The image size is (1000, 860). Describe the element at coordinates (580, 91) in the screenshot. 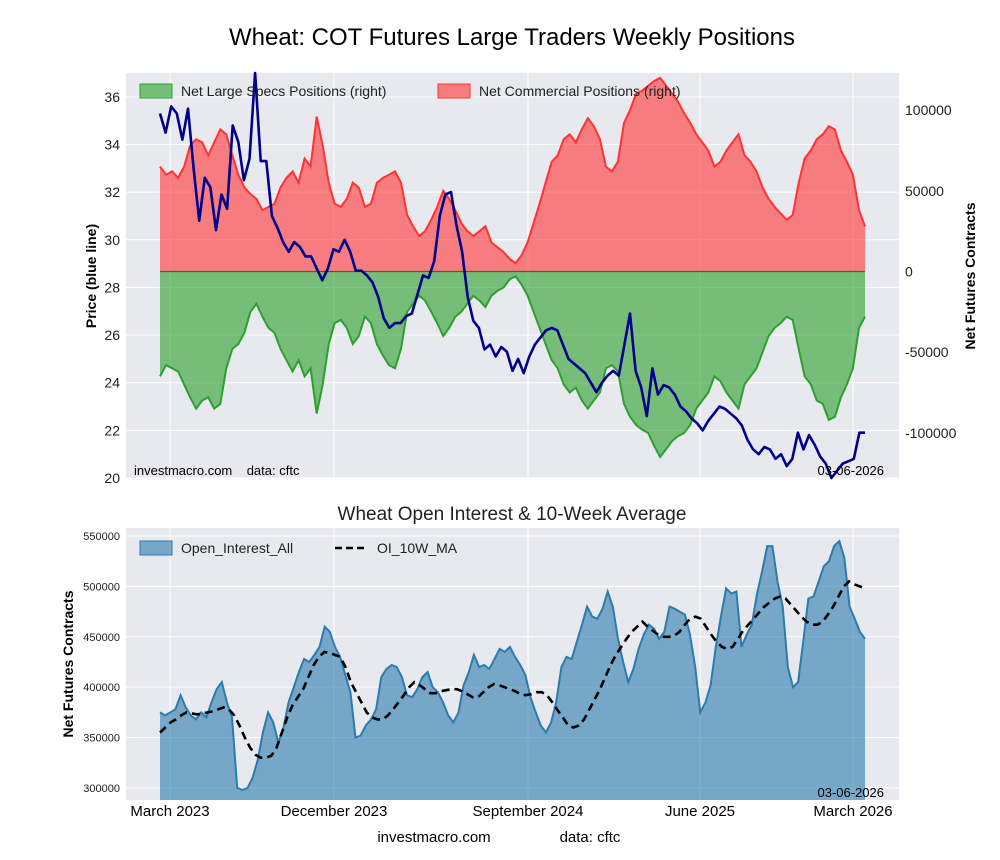

I see `legend-label-commercial: Net Commercial Positions (right)` at that location.